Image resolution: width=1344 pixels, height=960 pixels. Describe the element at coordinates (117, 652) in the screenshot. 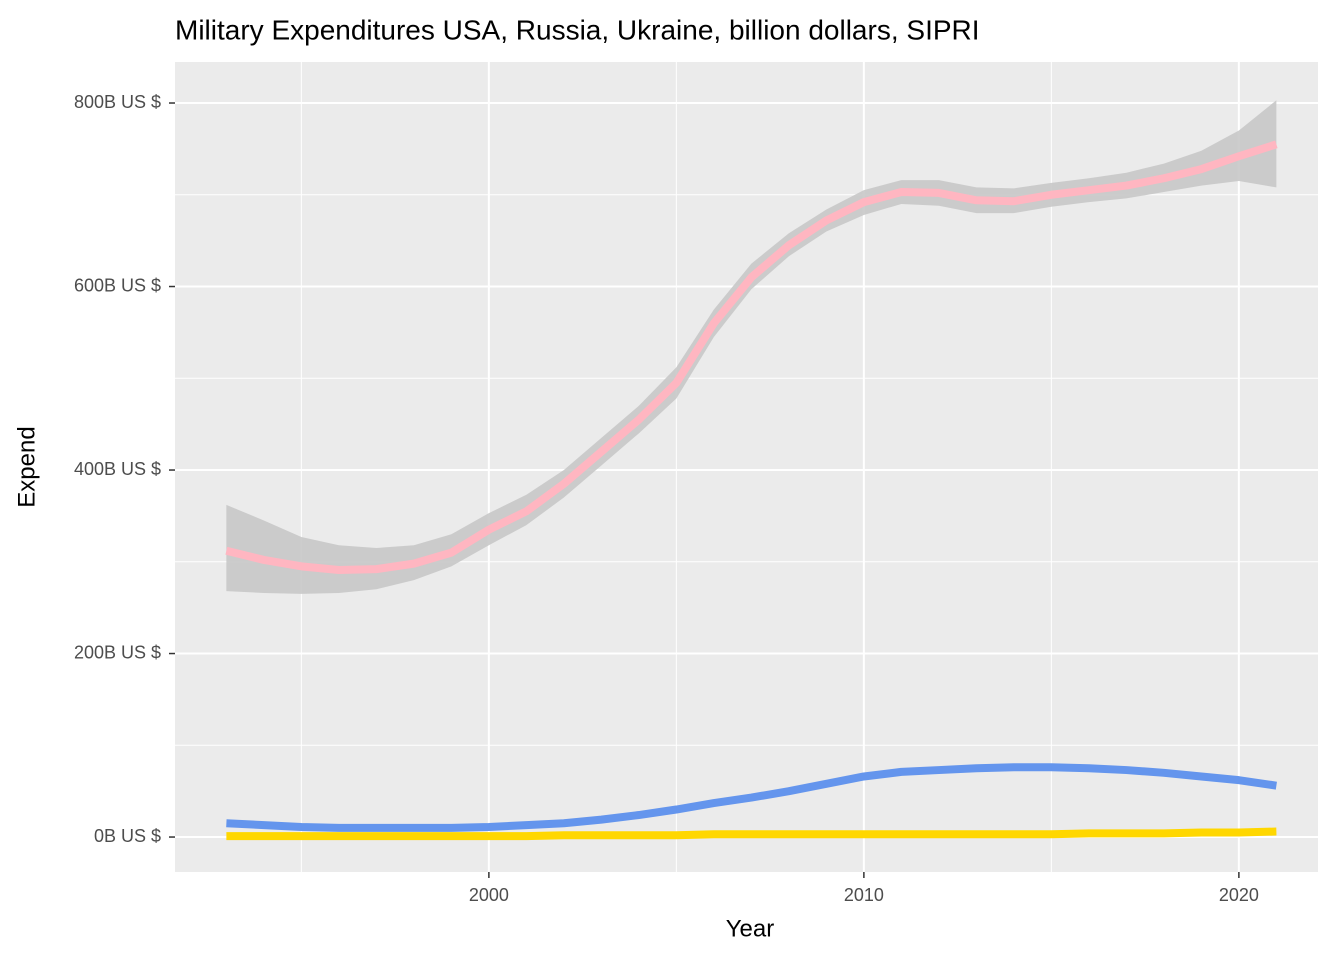

I see `y-tick-label: 200B US $` at that location.